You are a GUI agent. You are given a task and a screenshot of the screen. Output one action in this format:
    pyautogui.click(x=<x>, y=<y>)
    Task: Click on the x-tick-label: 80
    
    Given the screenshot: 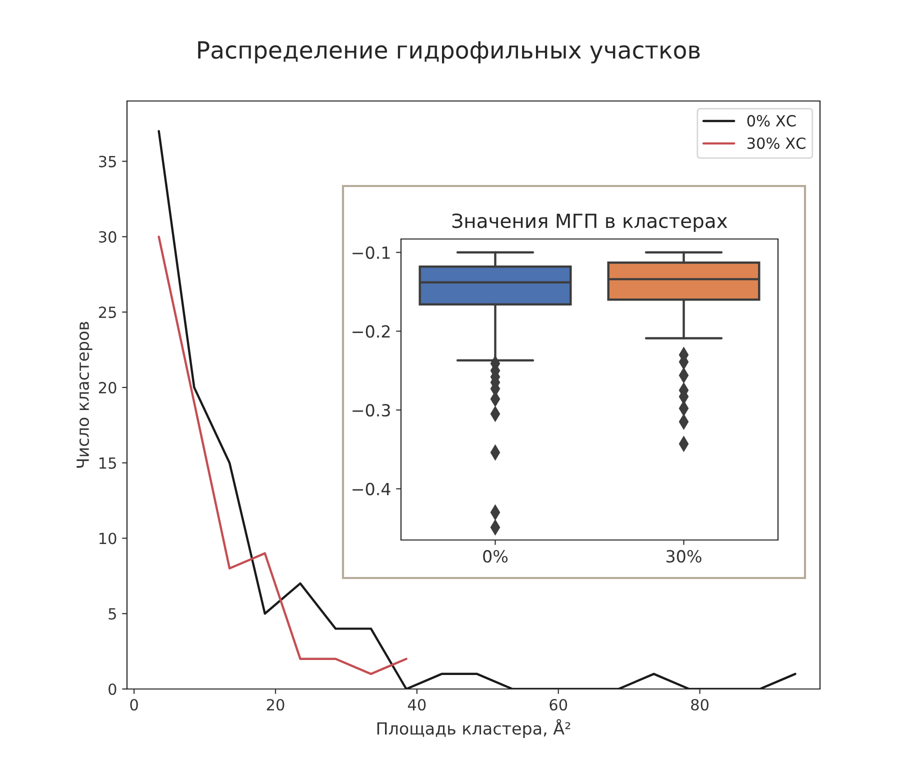 What is the action you would take?
    pyautogui.click(x=699, y=704)
    